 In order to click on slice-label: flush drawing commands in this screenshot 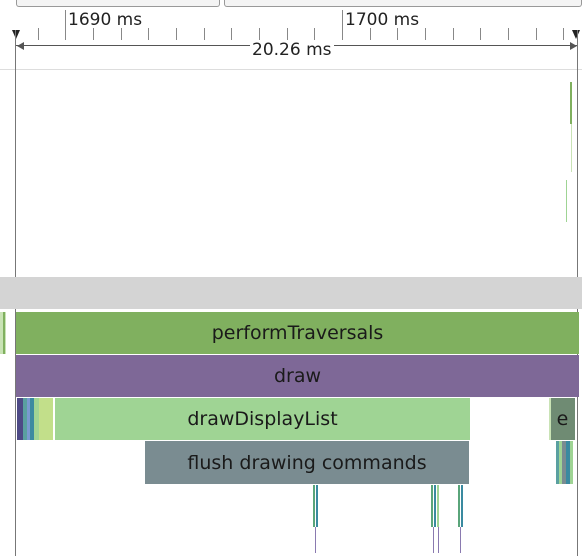, I will do `click(307, 462)`.